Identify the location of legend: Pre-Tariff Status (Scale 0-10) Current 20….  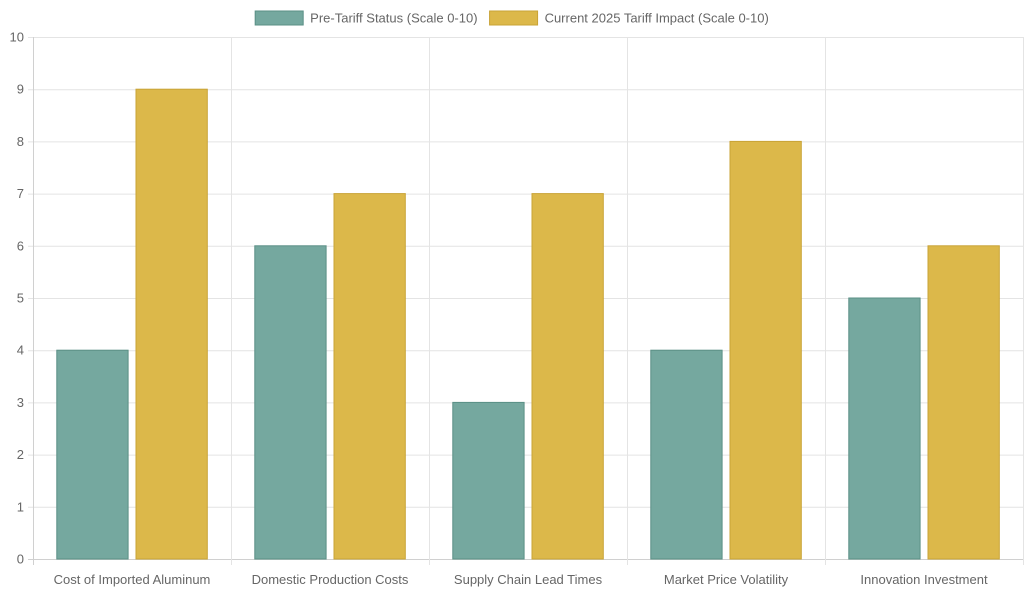
(511, 18).